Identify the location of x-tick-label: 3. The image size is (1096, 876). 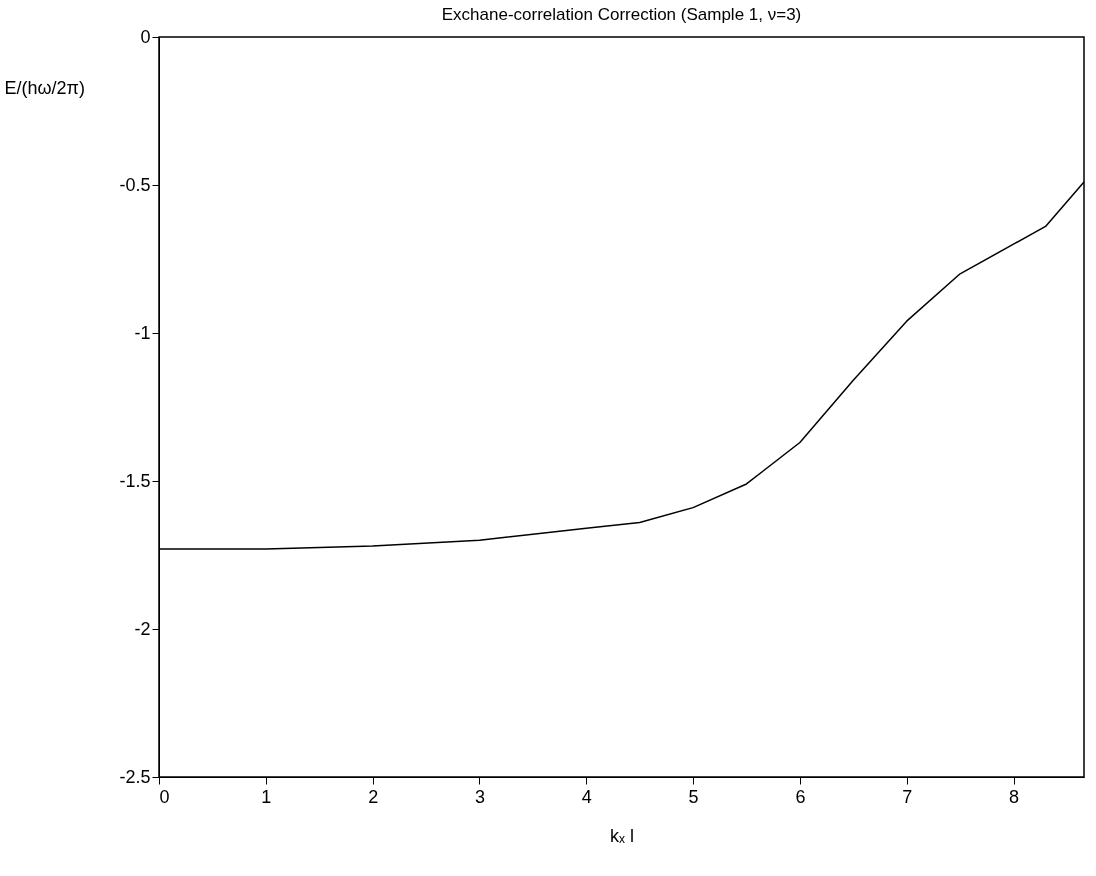
(479, 796).